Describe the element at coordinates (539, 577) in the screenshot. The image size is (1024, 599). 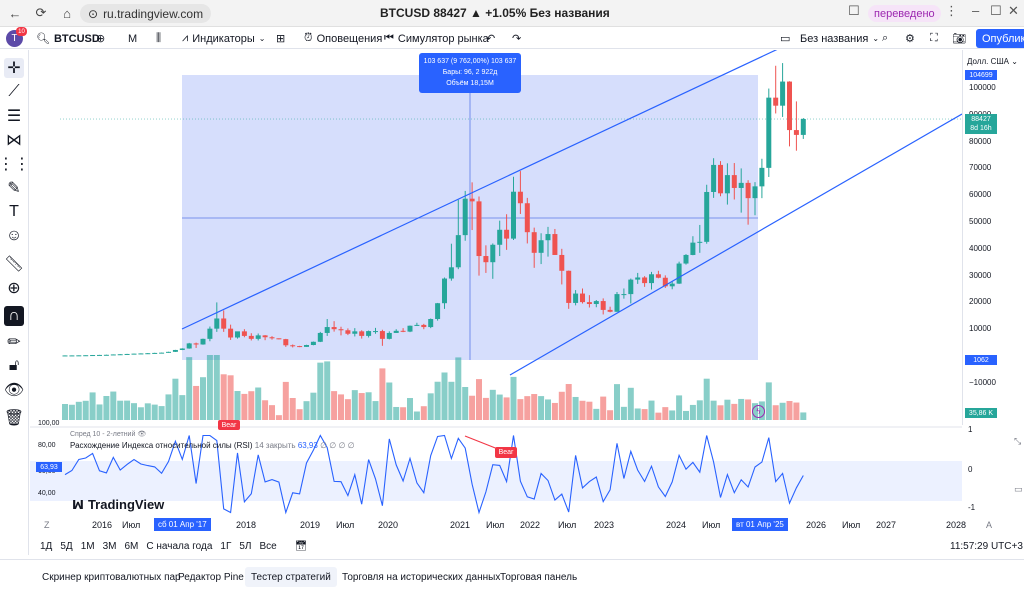
I see `tab-trading-panel: Торговая панель` at that location.